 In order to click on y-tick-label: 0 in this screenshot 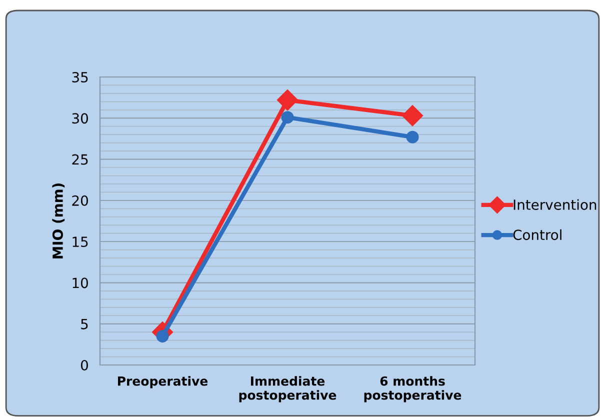, I will do `click(84, 365)`.